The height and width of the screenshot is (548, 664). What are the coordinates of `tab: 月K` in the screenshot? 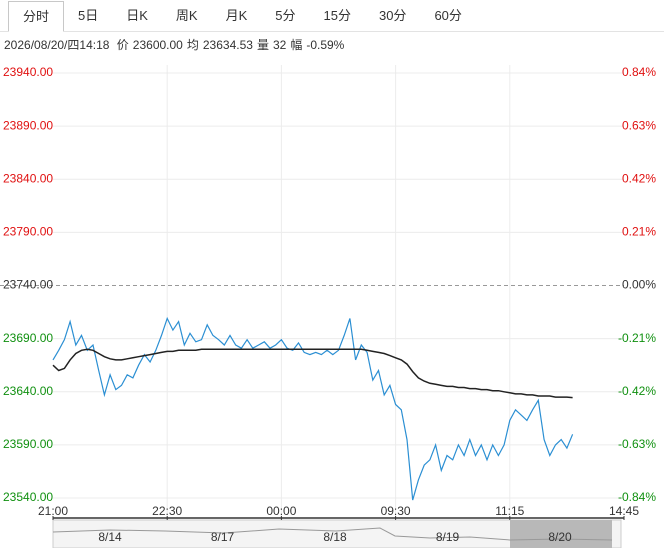 It's located at (236, 15).